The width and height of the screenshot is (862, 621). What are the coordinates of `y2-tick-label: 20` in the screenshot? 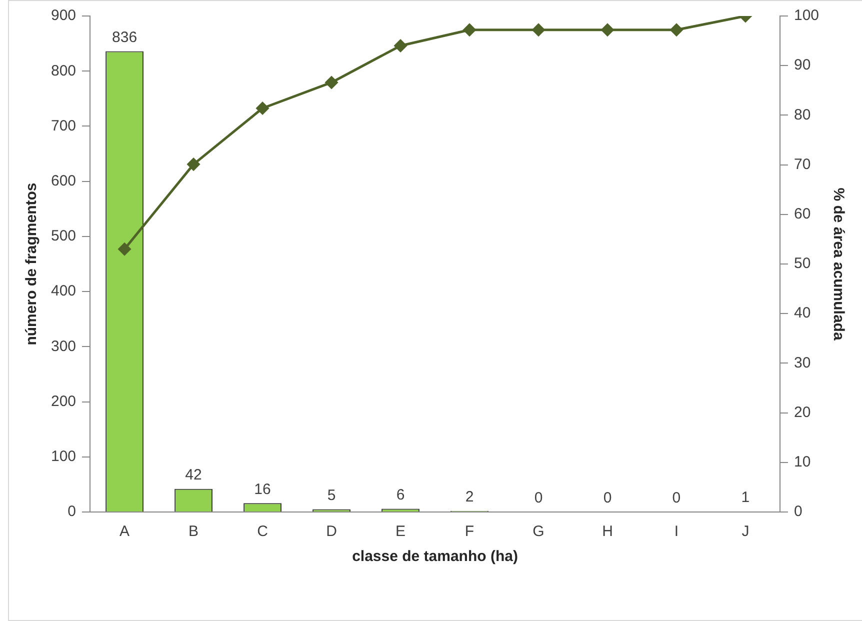 It's located at (802, 412).